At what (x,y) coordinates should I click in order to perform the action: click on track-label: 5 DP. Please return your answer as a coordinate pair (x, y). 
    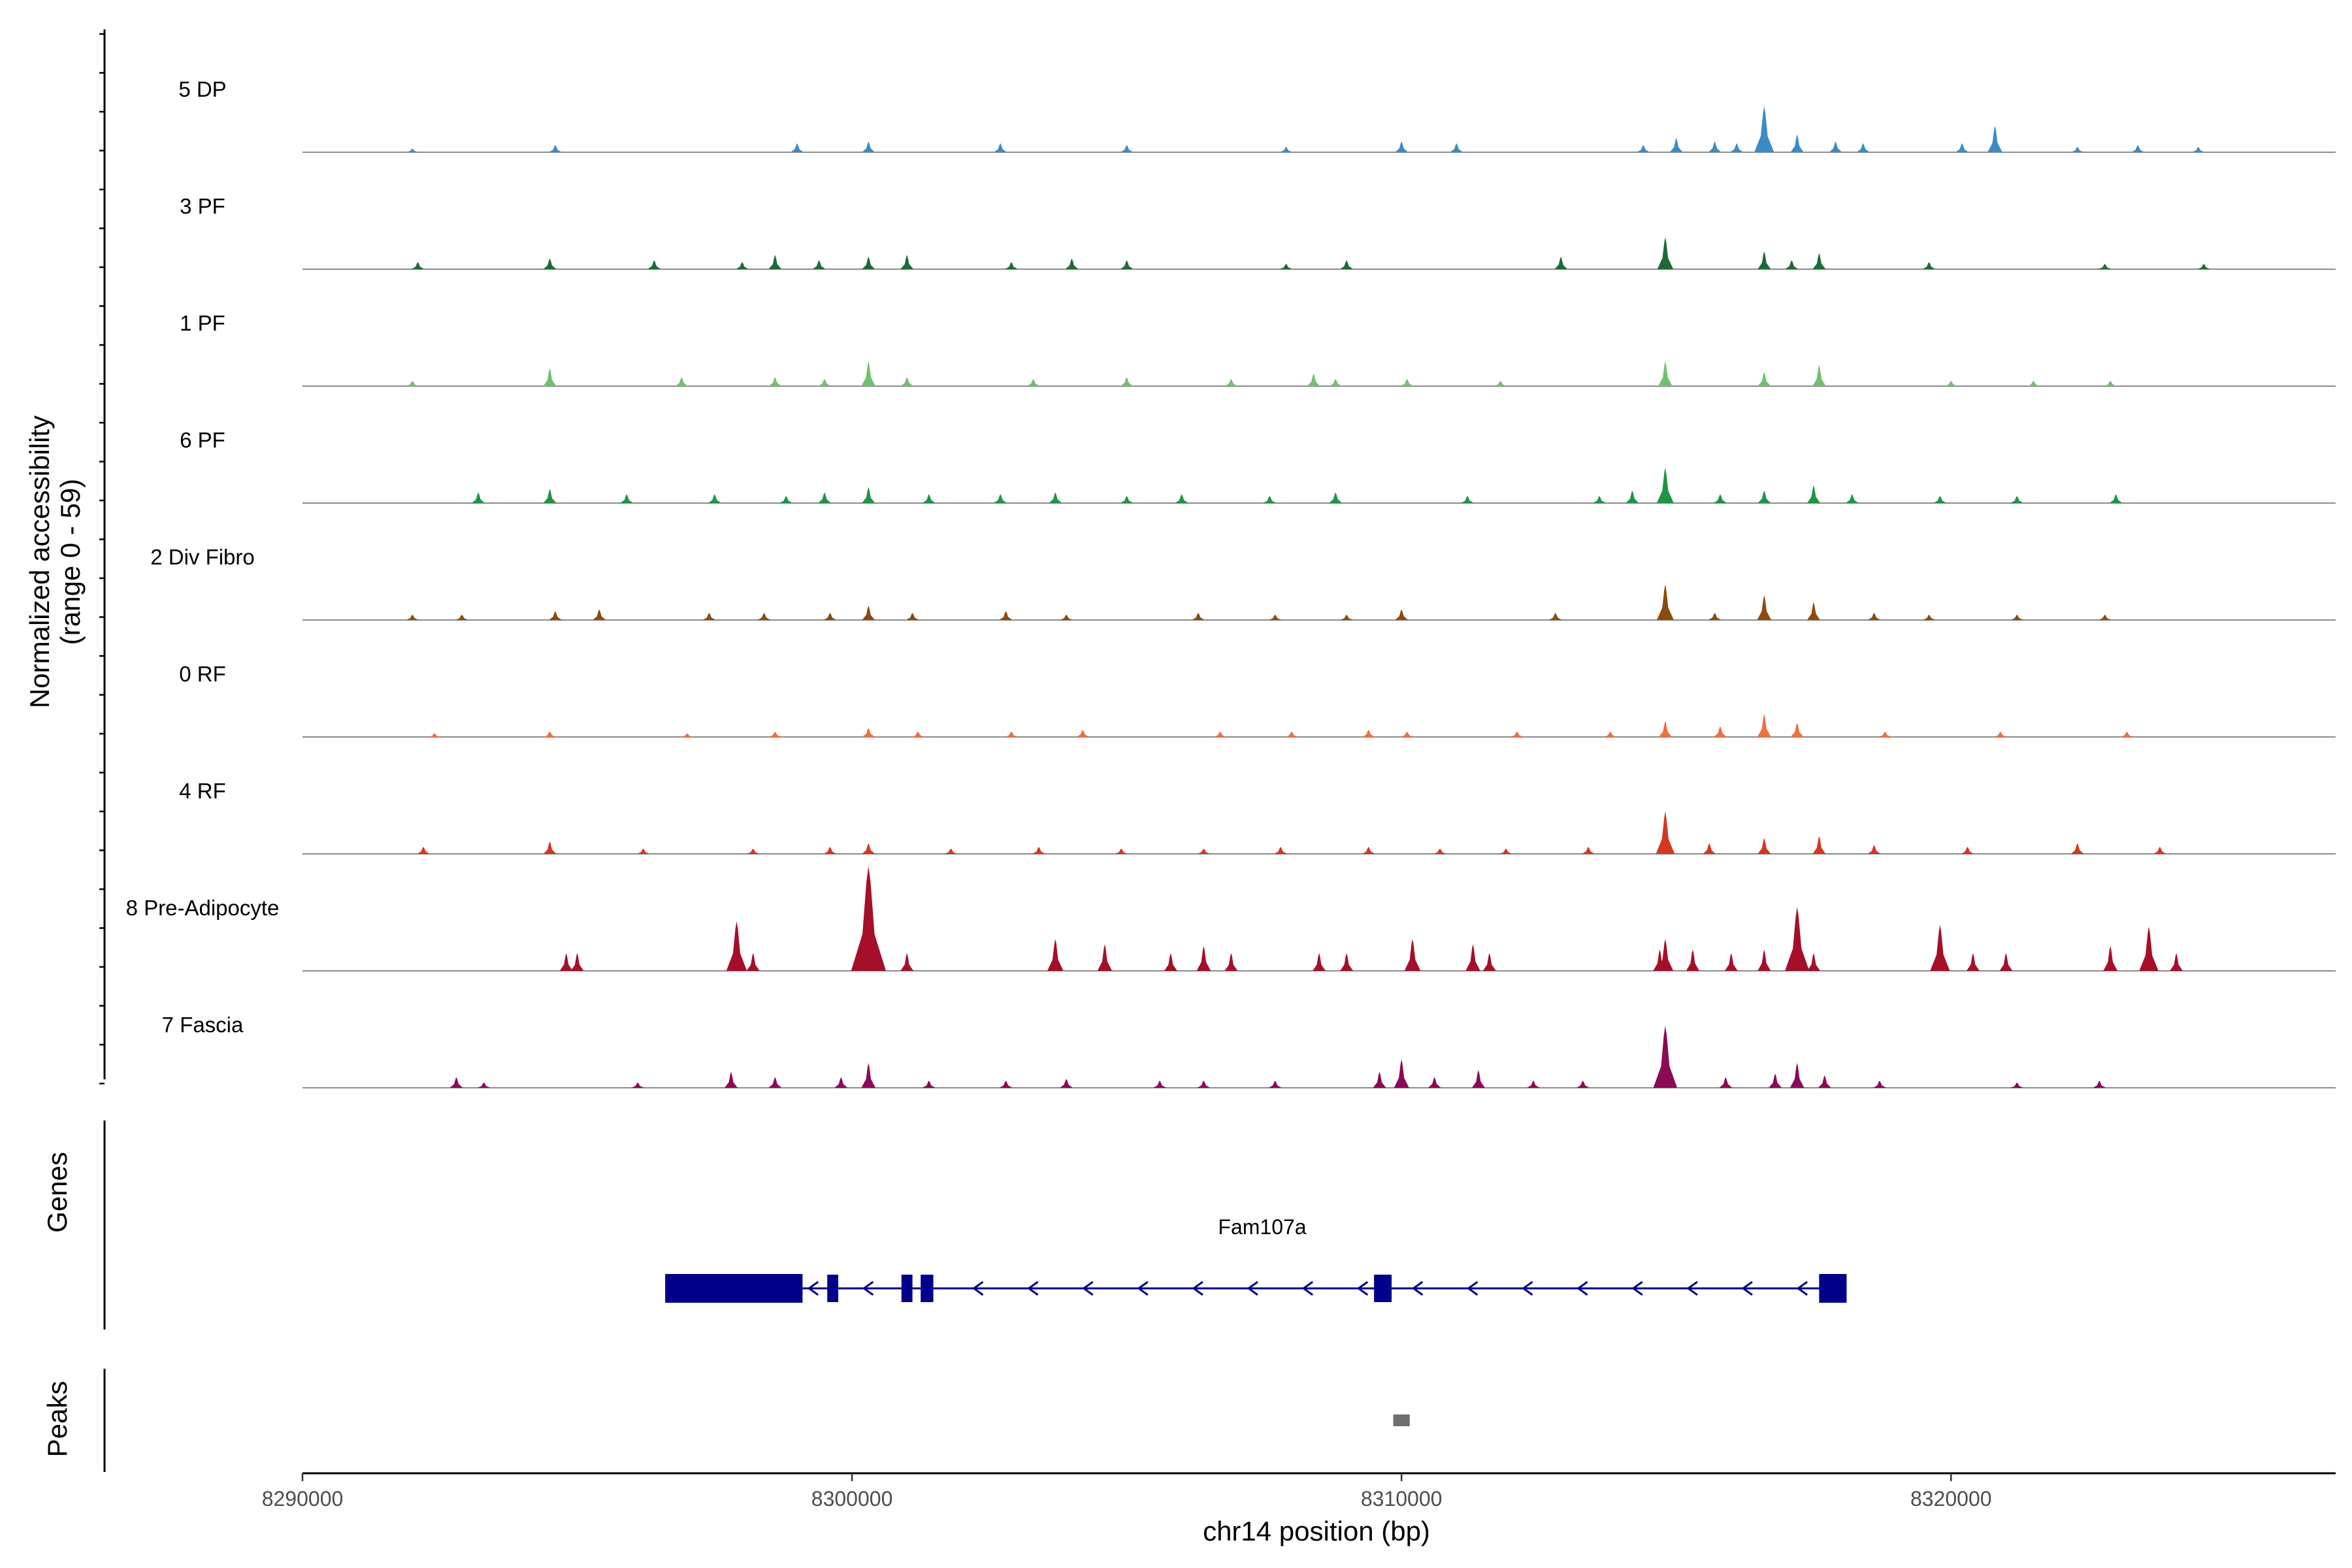
    Looking at the image, I should click on (202, 89).